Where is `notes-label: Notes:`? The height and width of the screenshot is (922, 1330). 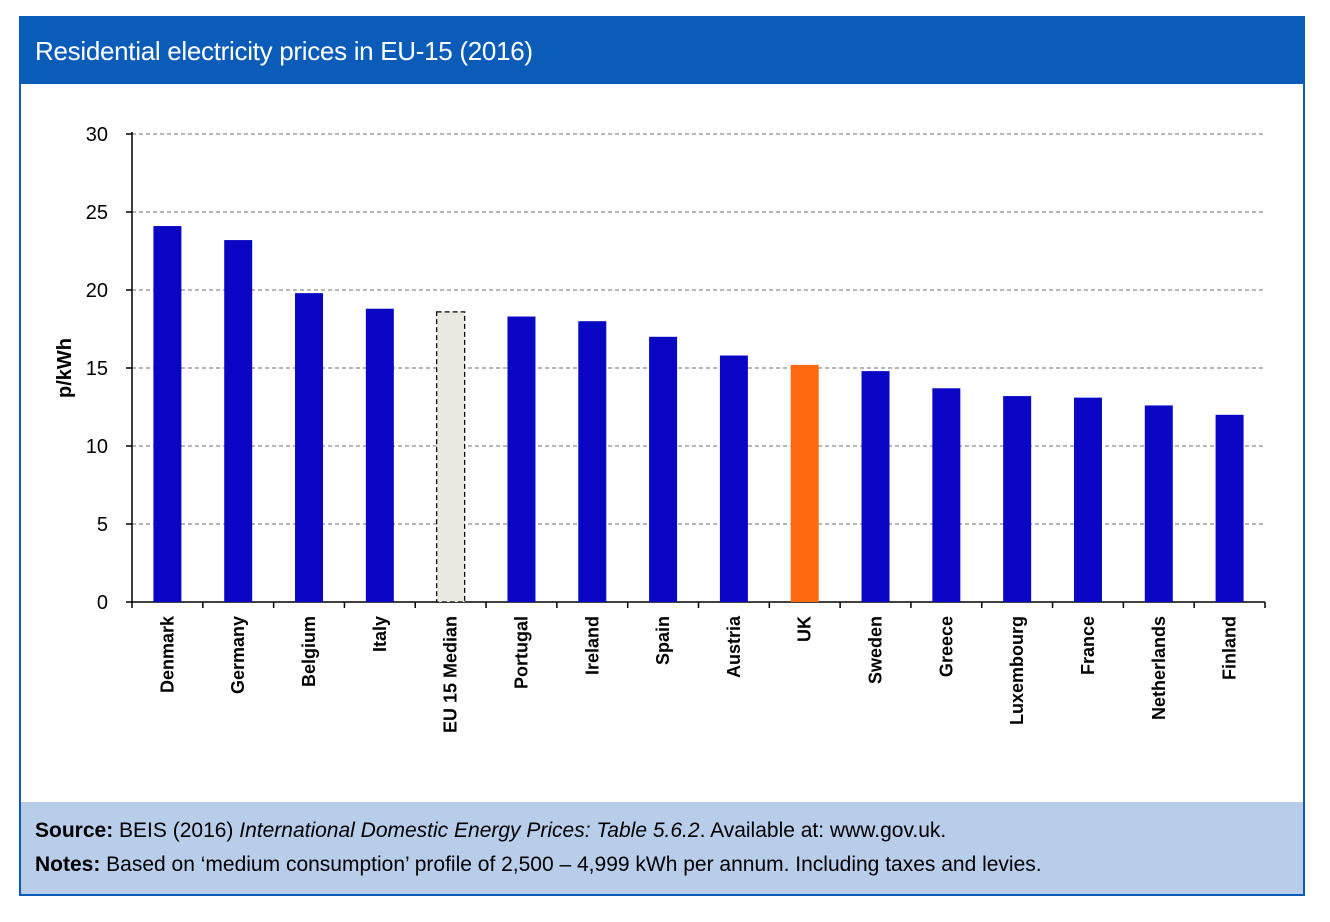
notes-label: Notes: is located at coordinates (68, 864).